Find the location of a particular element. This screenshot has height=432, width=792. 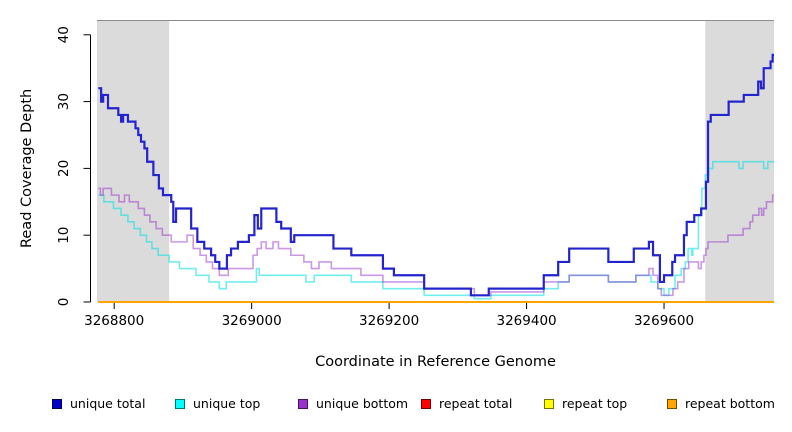

y-tick-label: 30 is located at coordinates (64, 101).